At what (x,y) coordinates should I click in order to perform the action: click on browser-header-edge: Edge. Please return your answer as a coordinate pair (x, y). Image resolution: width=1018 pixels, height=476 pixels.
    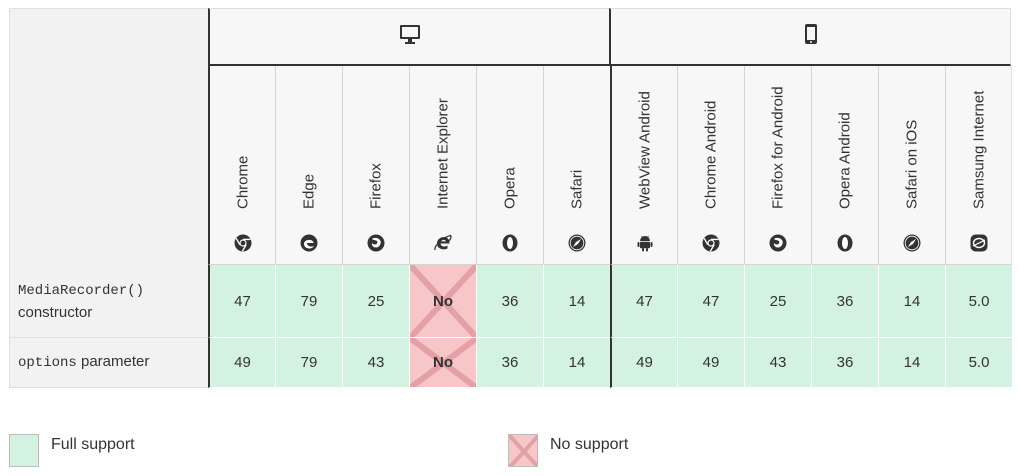
    Looking at the image, I should click on (308, 165).